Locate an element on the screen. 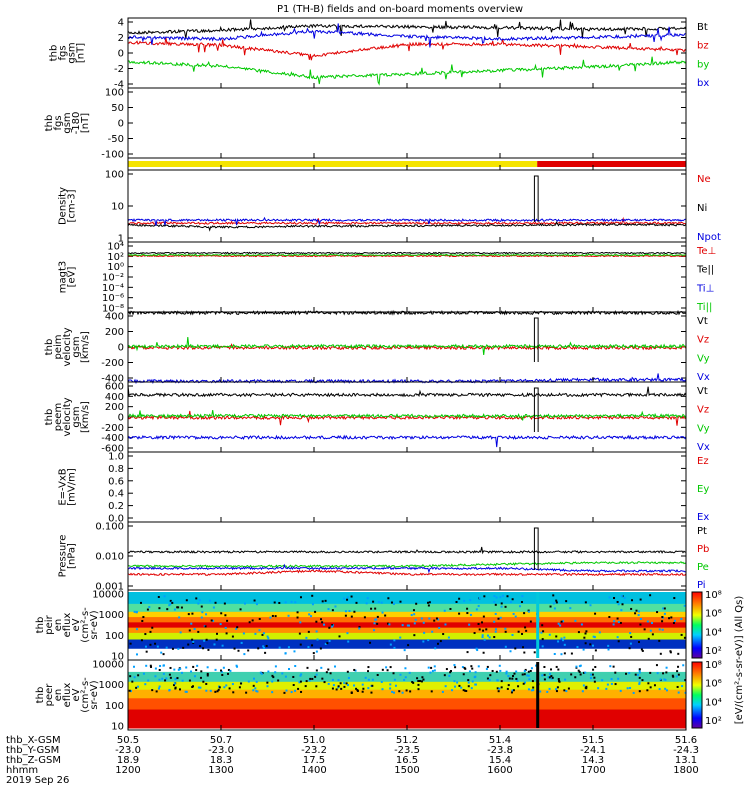  time-axis-value: -23.0 is located at coordinates (221, 750).